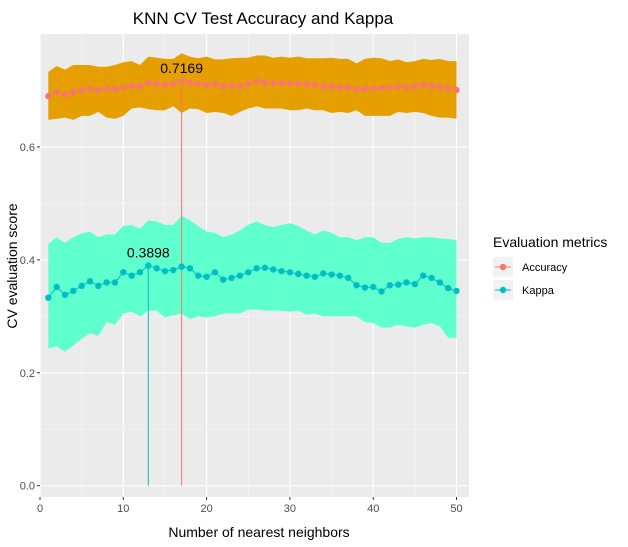  I want to click on x-tick-label: 0, so click(40, 509).